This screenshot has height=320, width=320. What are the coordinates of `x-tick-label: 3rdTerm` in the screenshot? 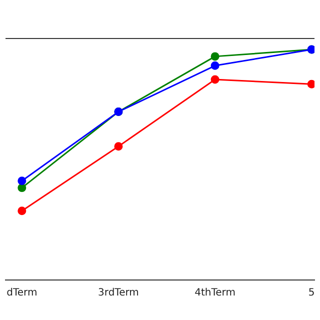 It's located at (118, 293).